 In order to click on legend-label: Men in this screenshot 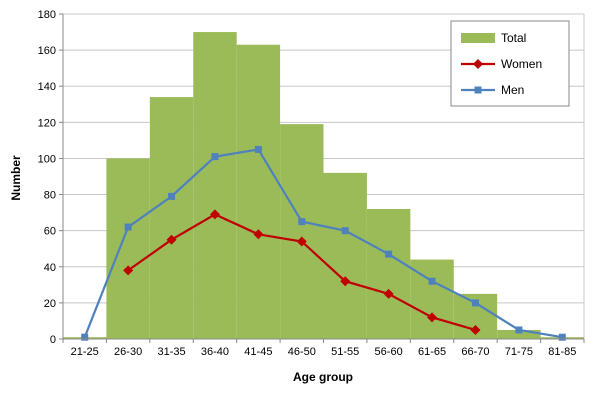, I will do `click(512, 90)`.